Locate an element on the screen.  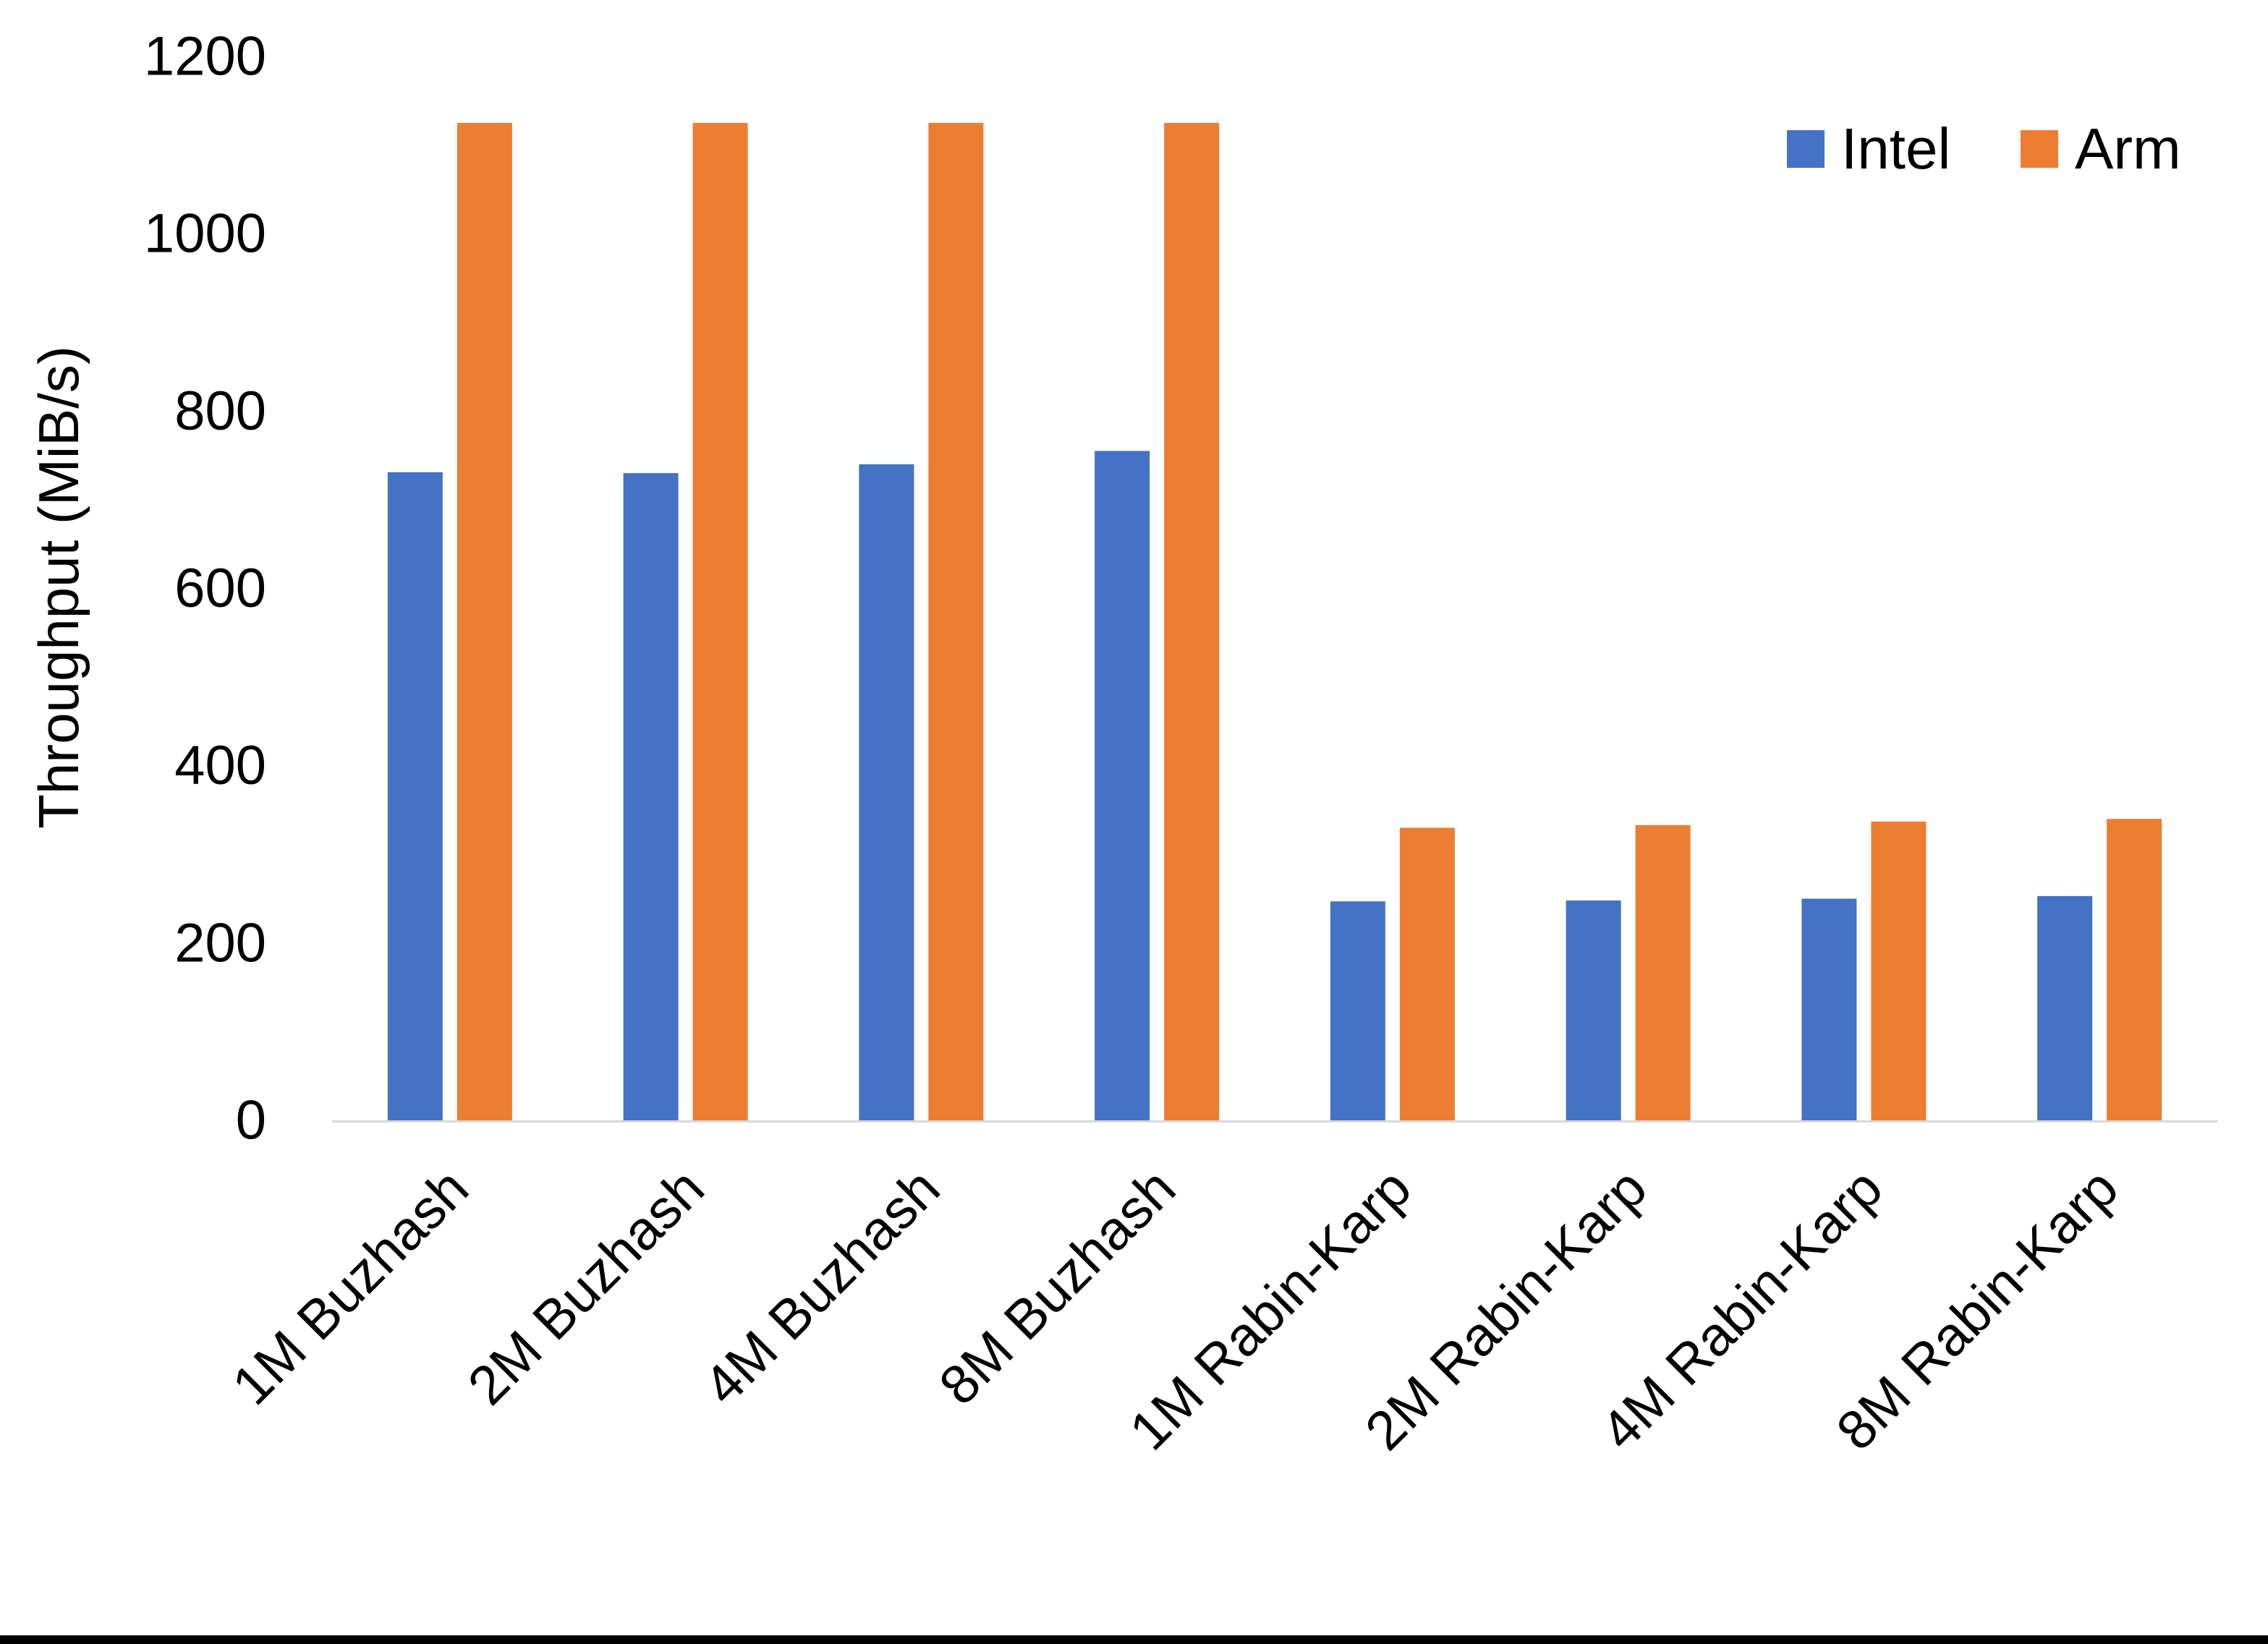
bar-arm-4m-rabin-karp is located at coordinates (1899, 970).